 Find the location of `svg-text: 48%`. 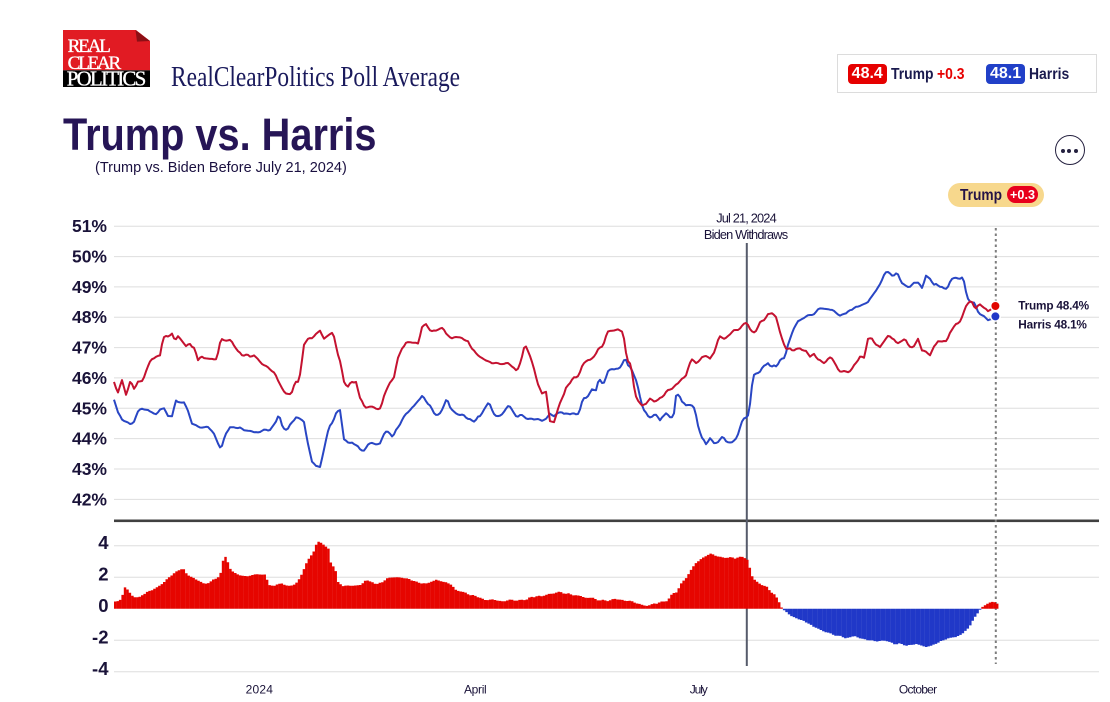

svg-text: 48% is located at coordinates (89, 317).